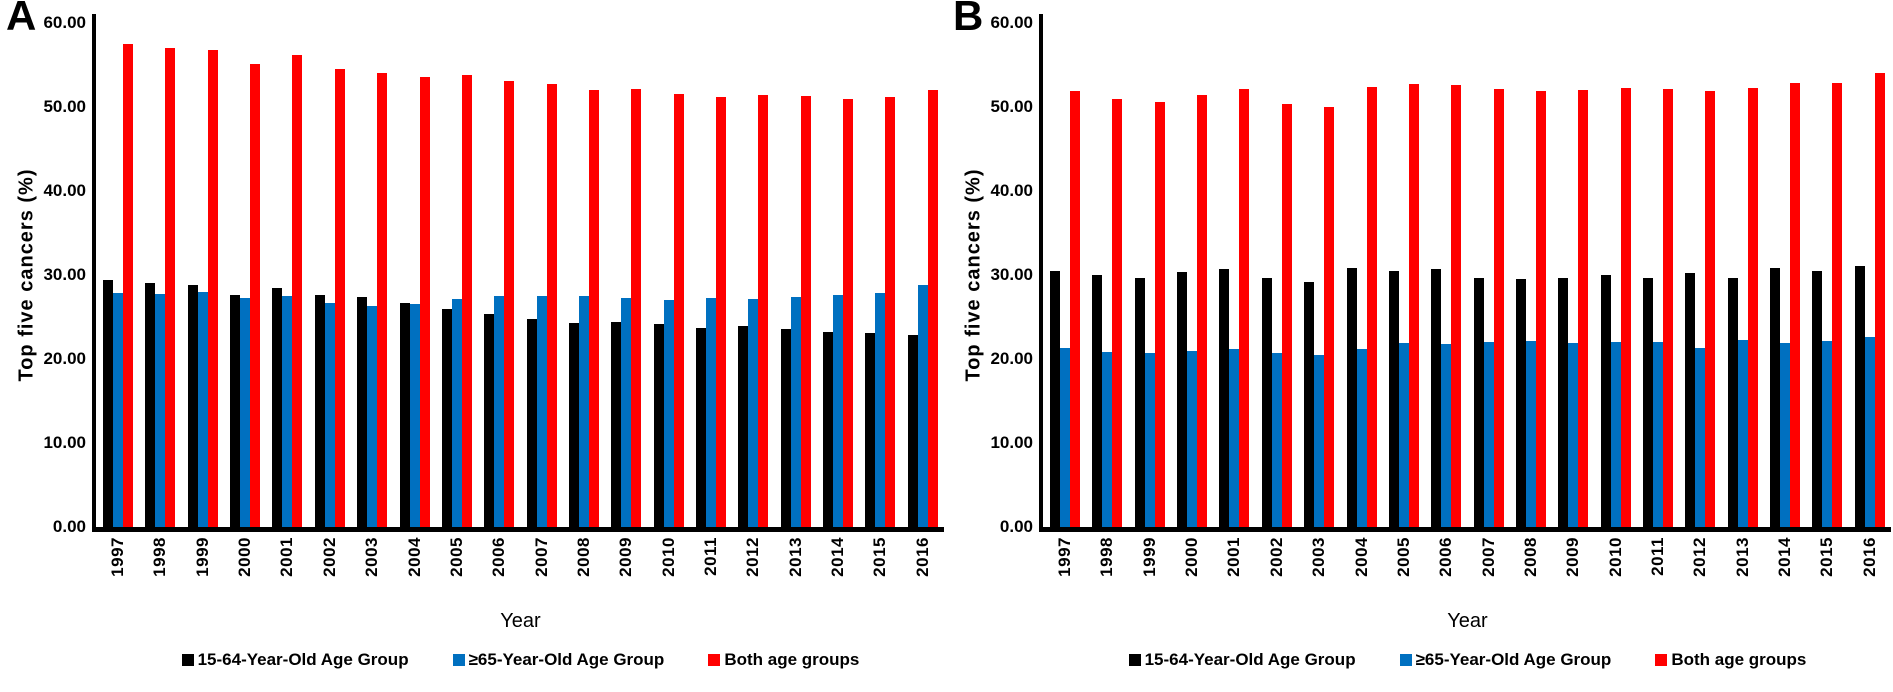  What do you see at coordinates (117, 557) in the screenshot?
I see `x-tick-label-text: 1997` at bounding box center [117, 557].